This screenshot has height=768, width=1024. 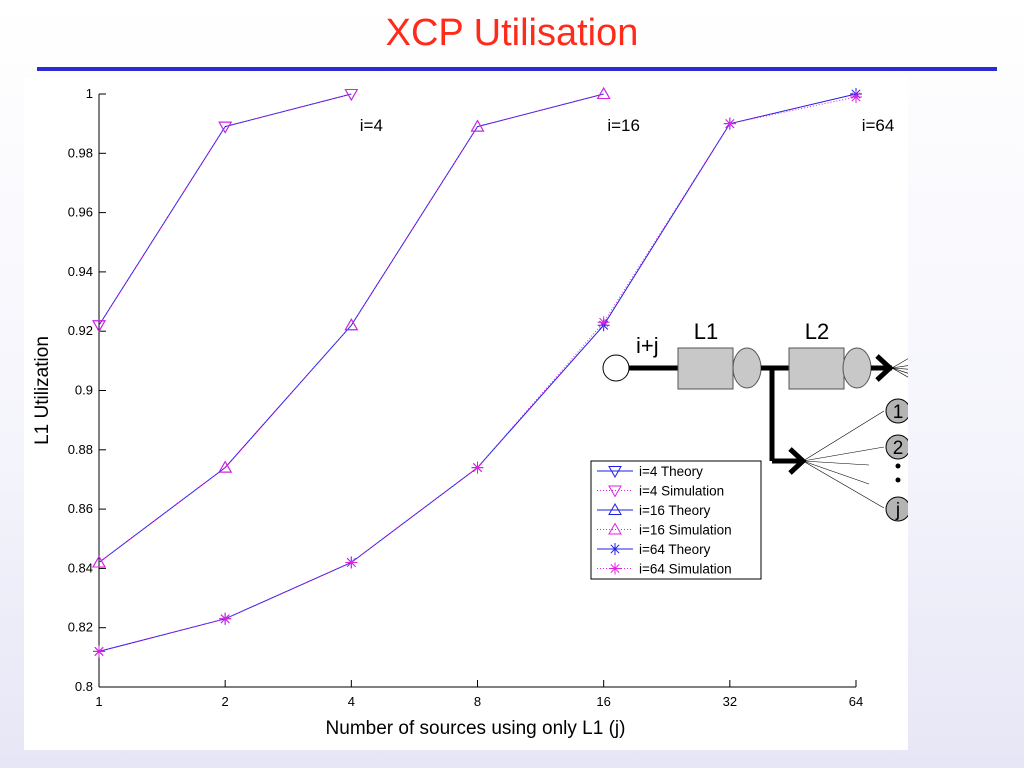 What do you see at coordinates (816, 368) in the screenshot?
I see `link-l2-queue` at bounding box center [816, 368].